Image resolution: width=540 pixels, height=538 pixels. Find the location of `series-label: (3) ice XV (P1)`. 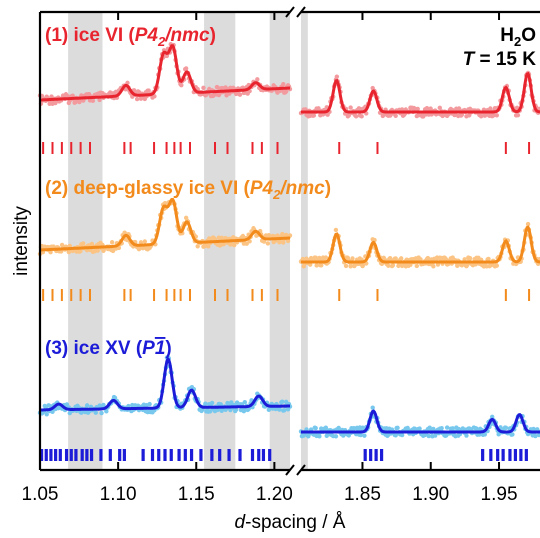

series-label: (3) ice XV (P1) is located at coordinates (108, 348).